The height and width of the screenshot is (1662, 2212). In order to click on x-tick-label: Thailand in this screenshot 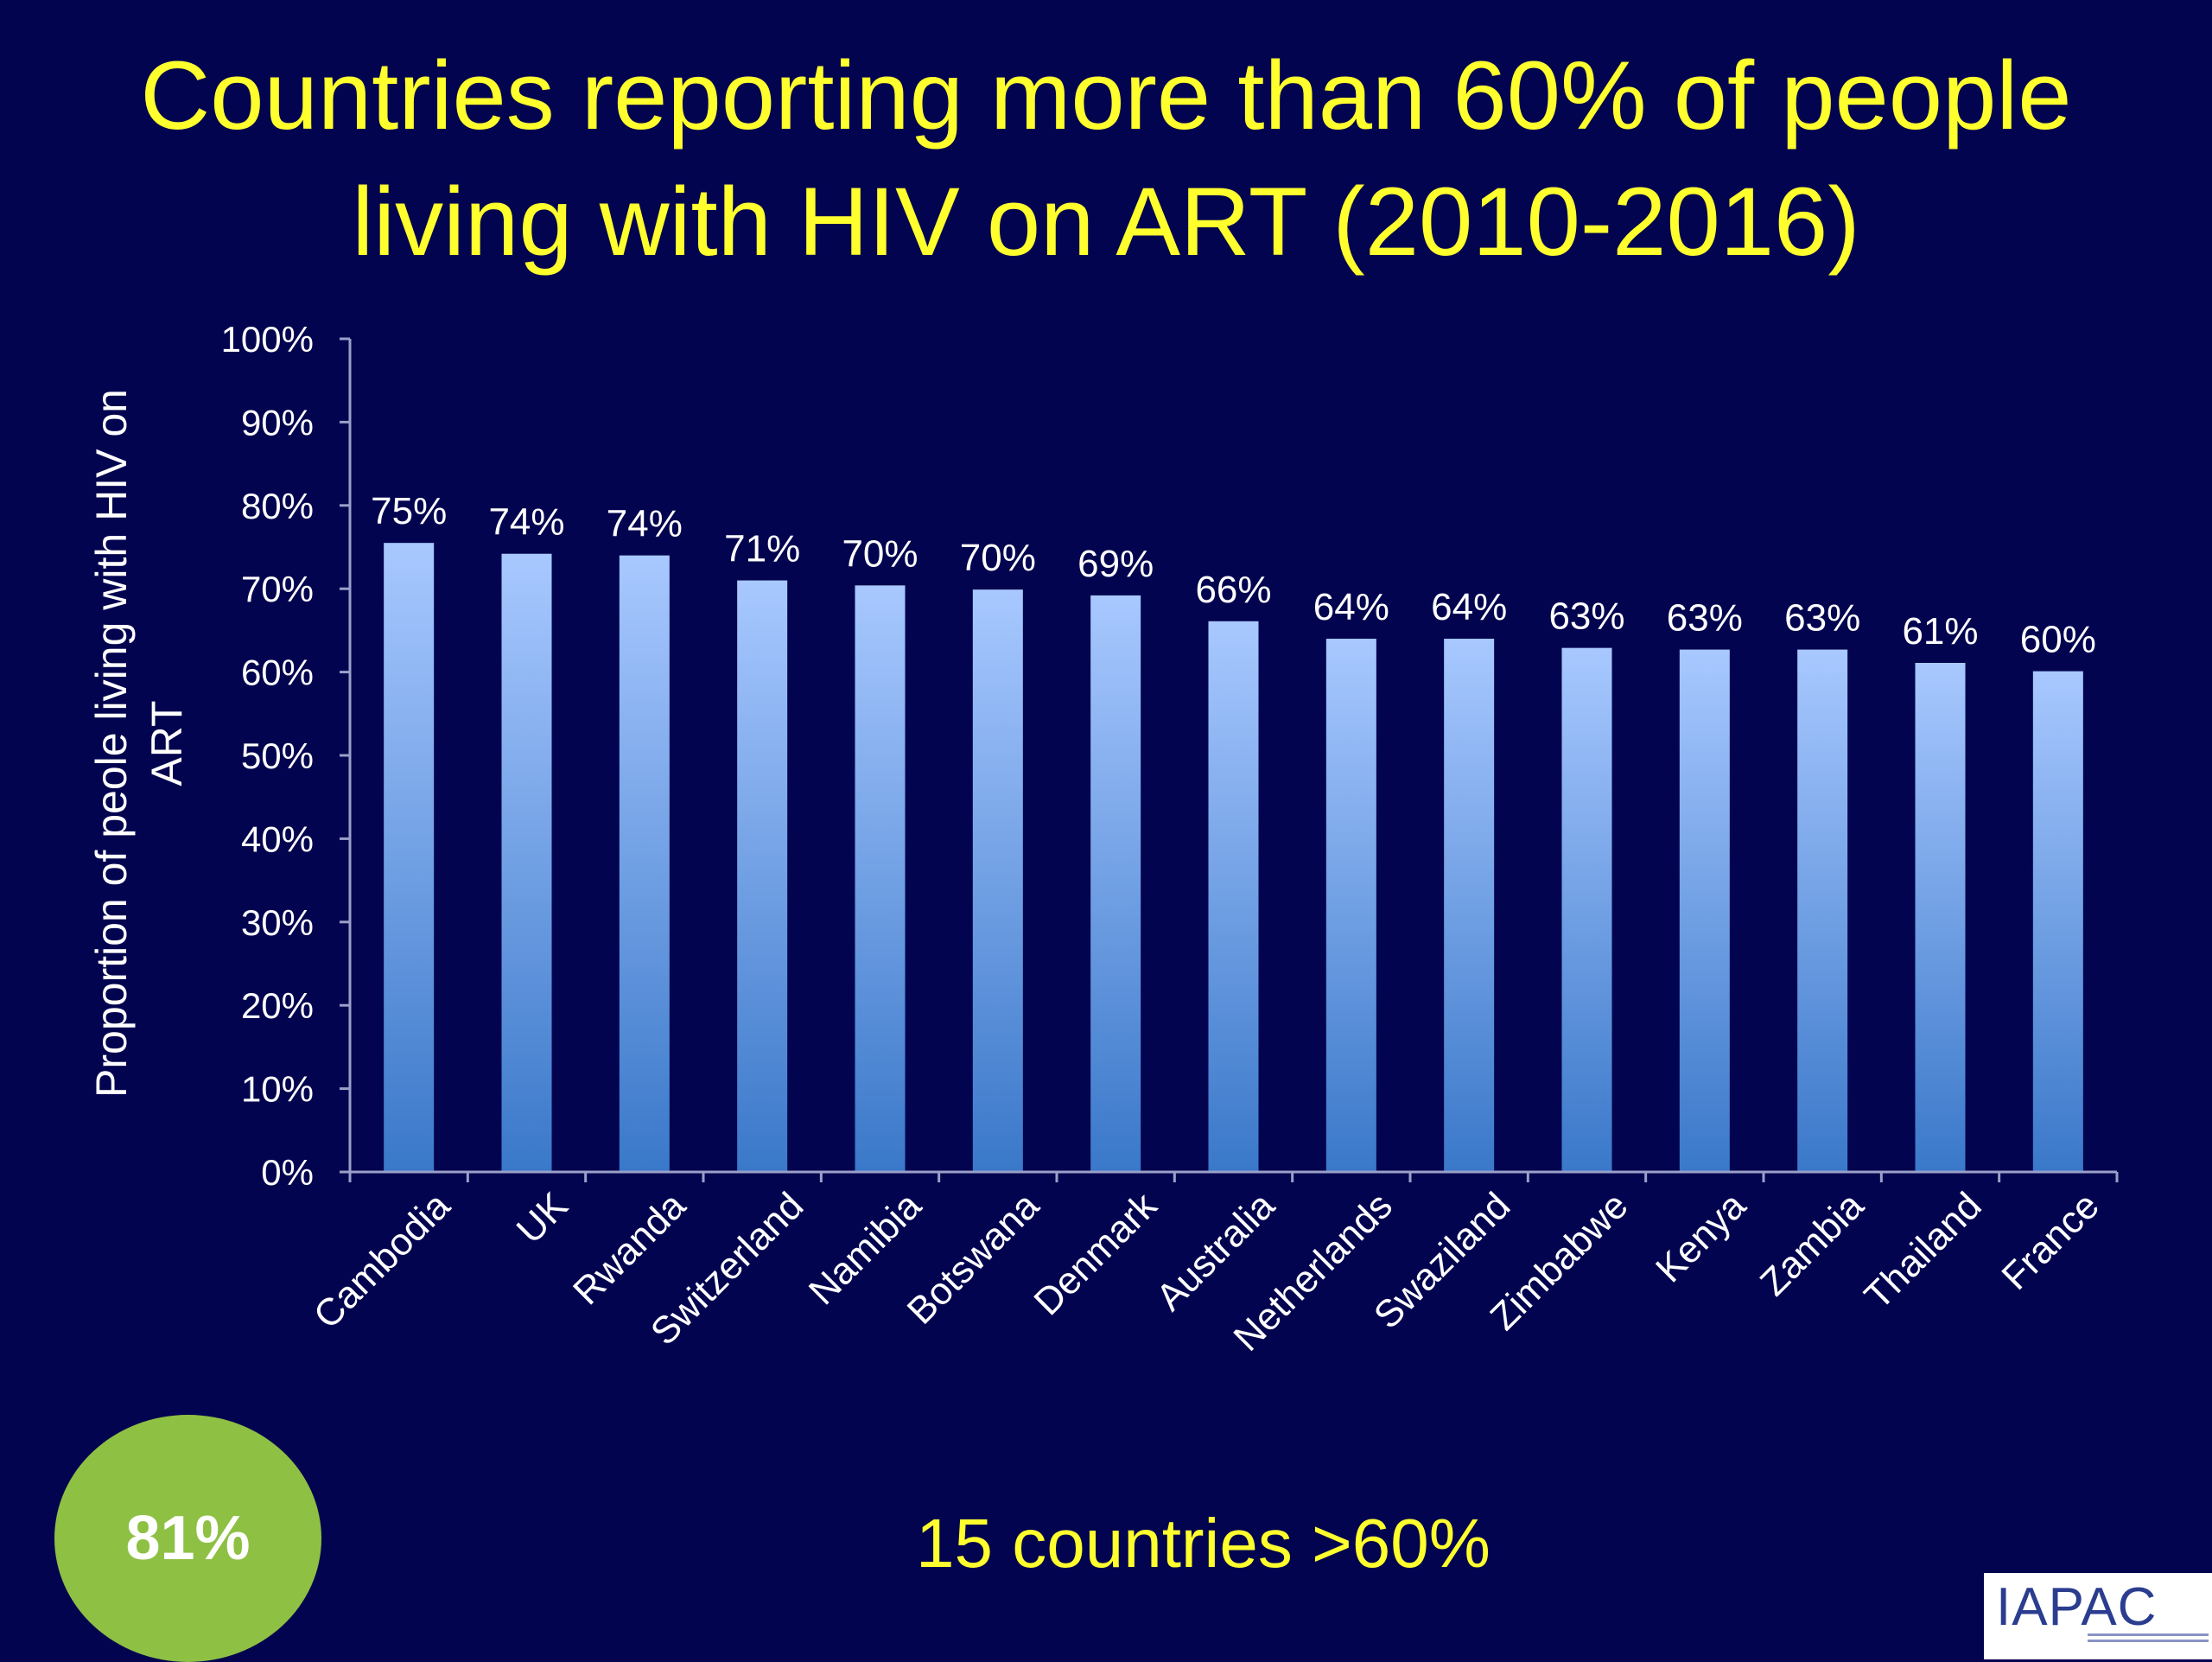, I will do `click(1924, 1250)`.